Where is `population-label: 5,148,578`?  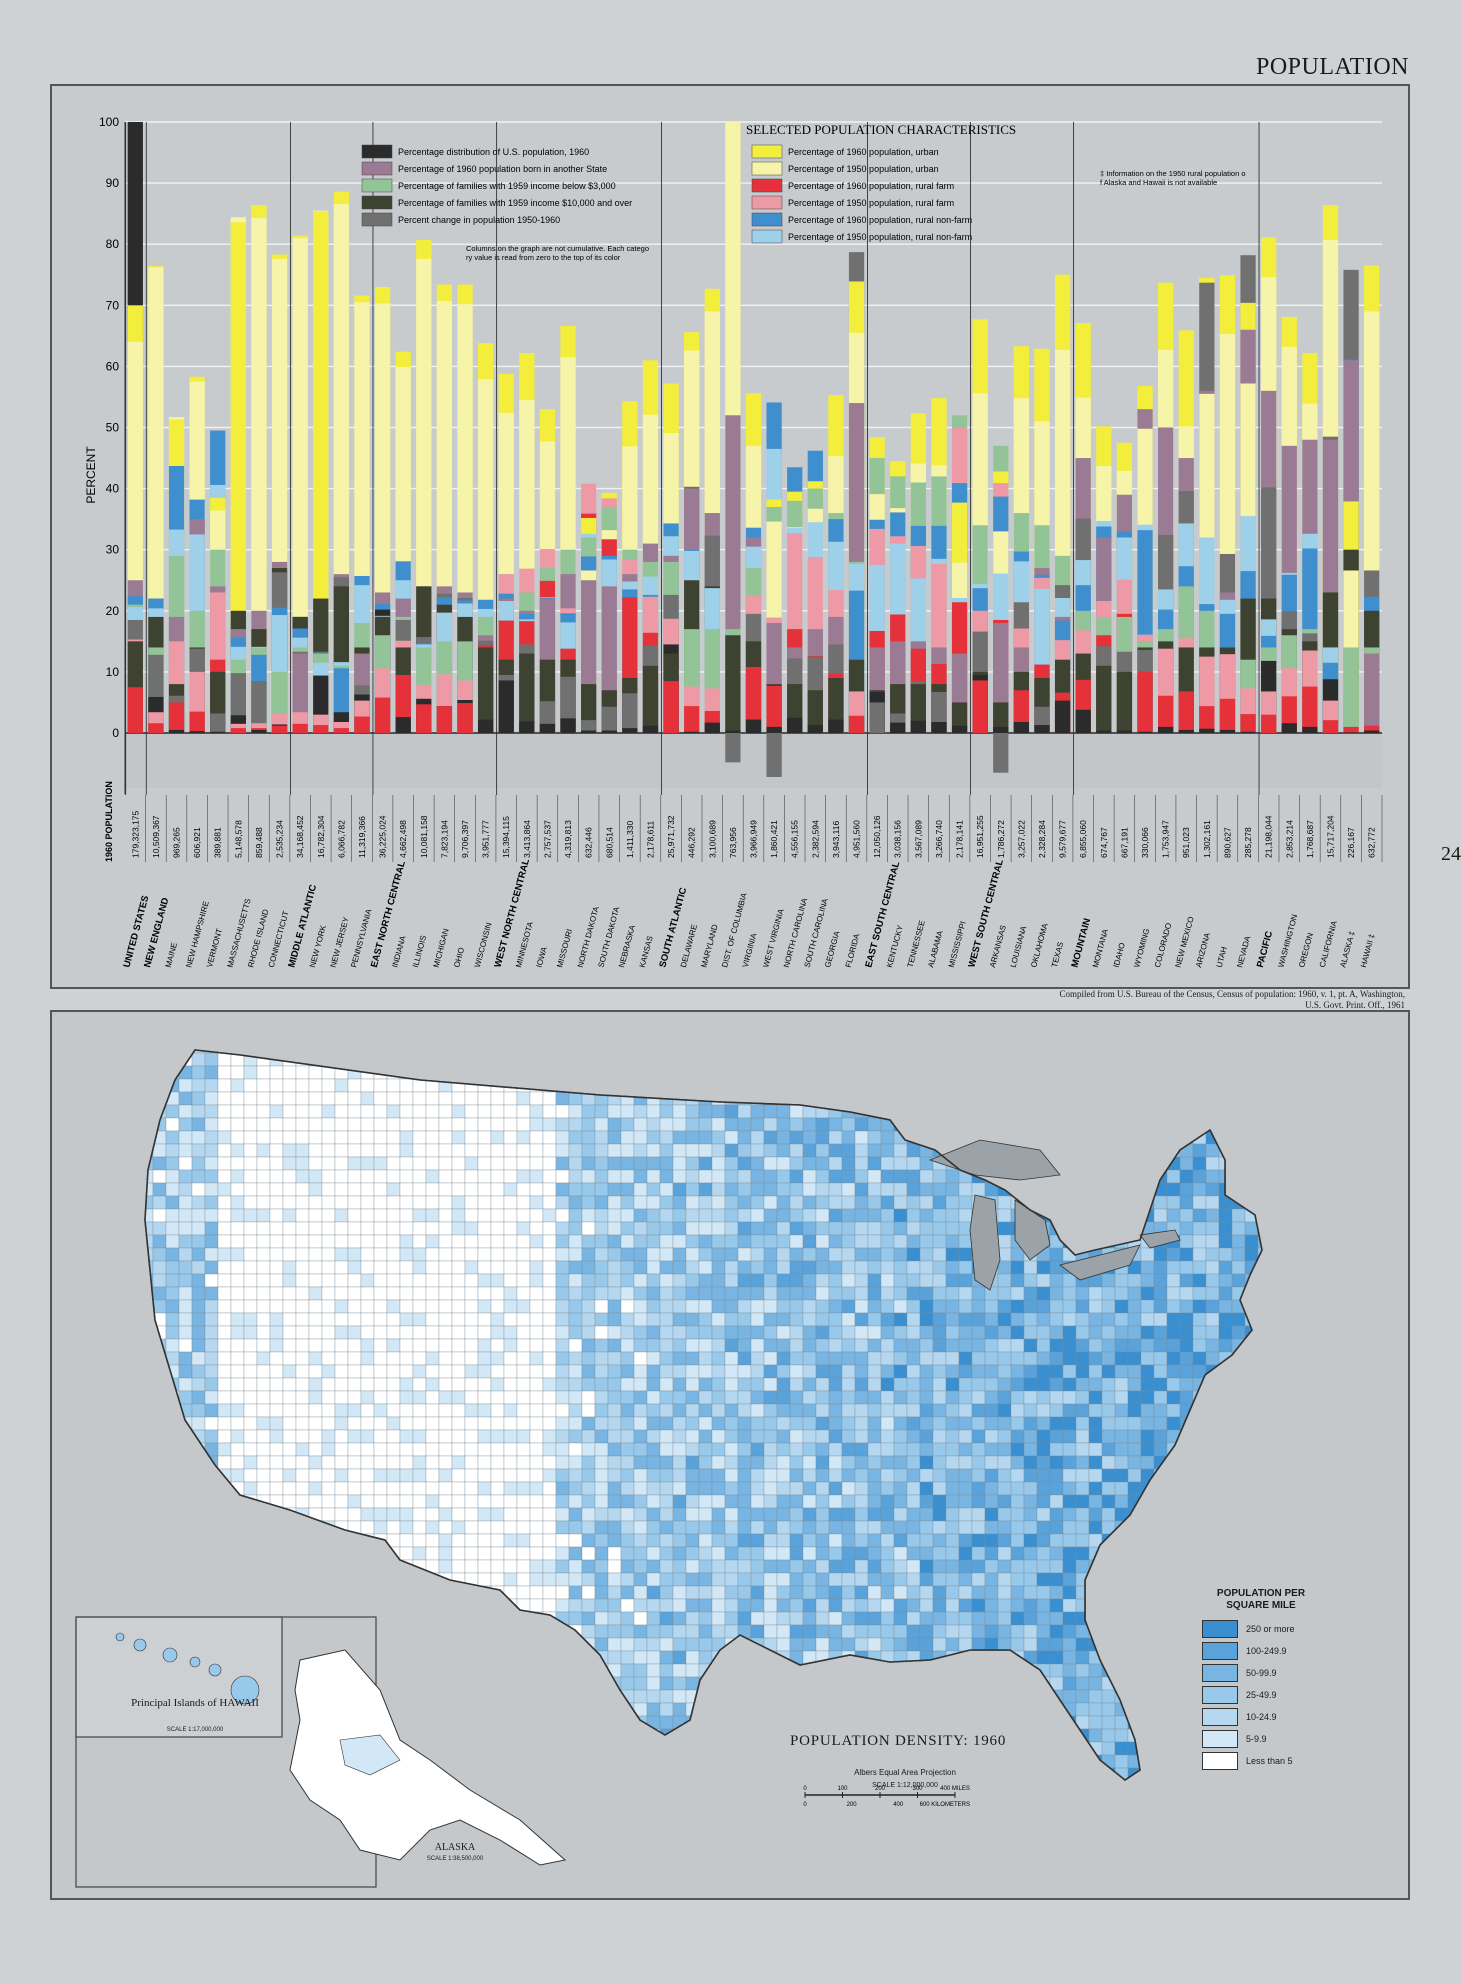
population-label: 5,148,578 is located at coordinates (238, 839).